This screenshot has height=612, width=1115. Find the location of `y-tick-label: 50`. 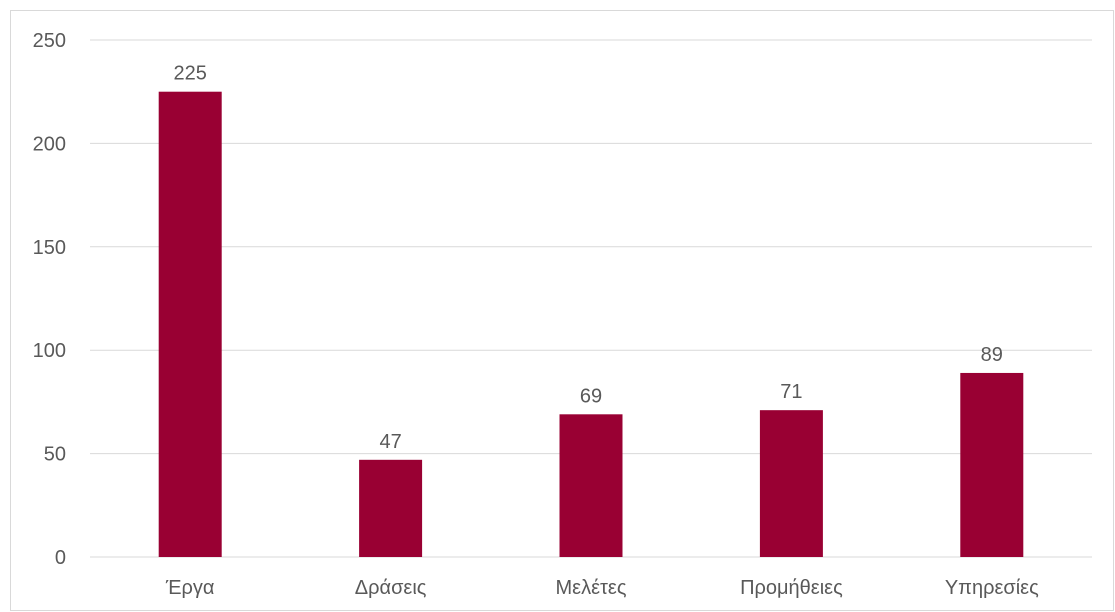

y-tick-label: 50 is located at coordinates (55, 455).